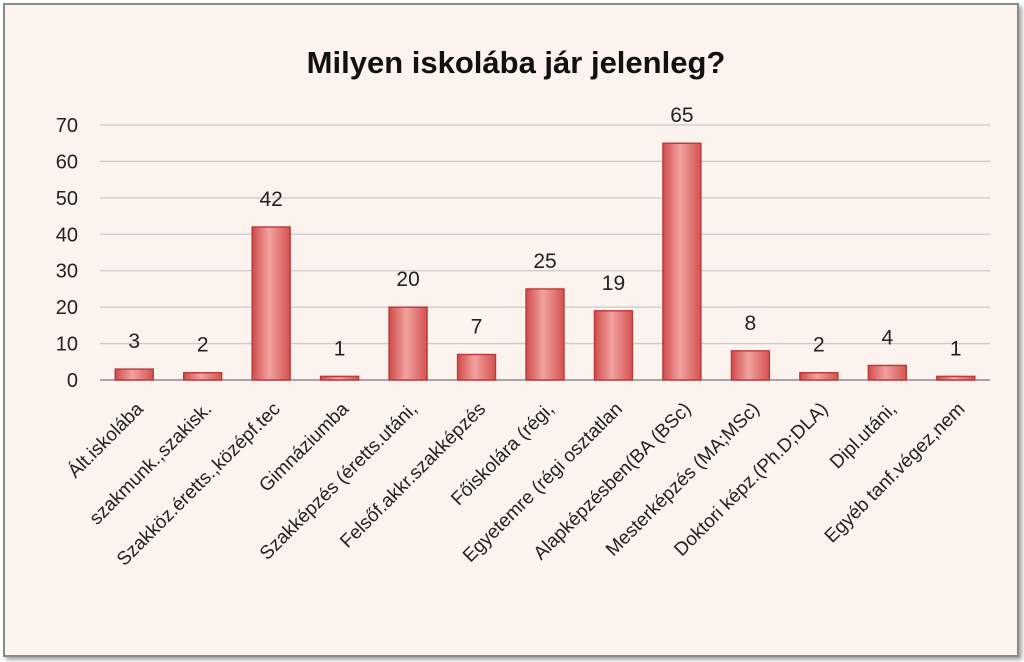  I want to click on x-tick-label: szakmunk.,szakisk., so click(151, 464).